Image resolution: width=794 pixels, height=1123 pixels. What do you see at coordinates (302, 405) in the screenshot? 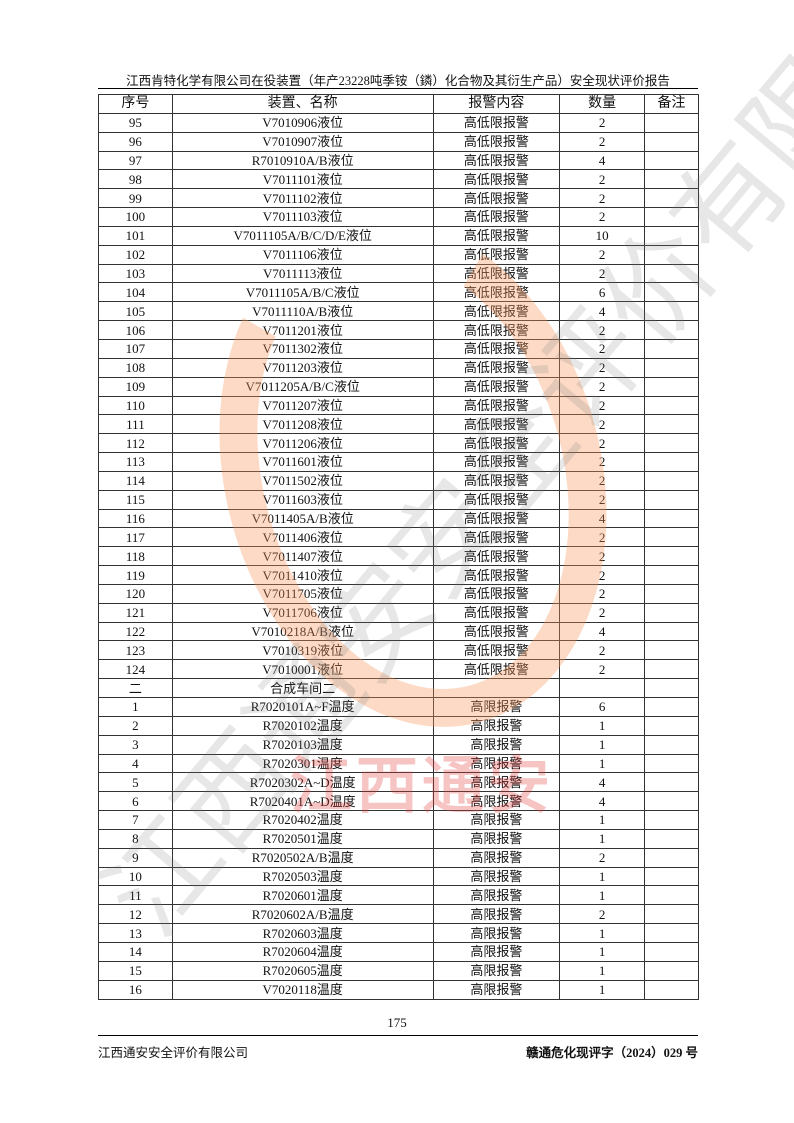
I see `cell-device: V7011207液位` at bounding box center [302, 405].